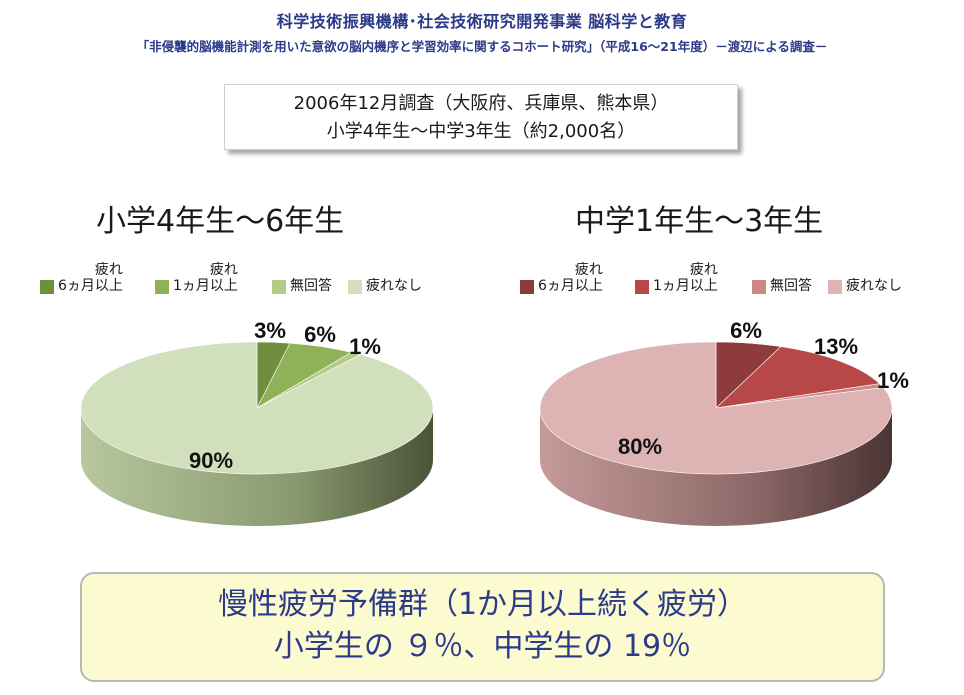  I want to click on summary-box: 慢性疲労予備群（1か月以上続く疲労） 小学生の ９％、中学生の 19％, so click(482, 627).